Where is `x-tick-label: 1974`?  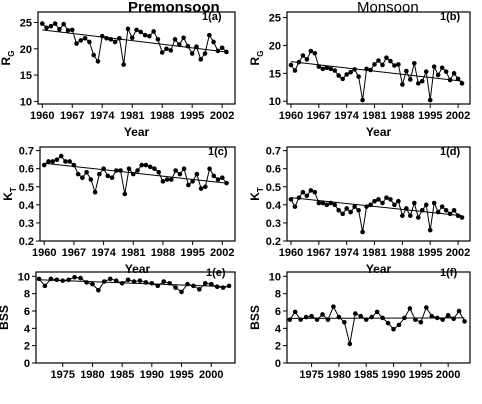 x-tick-label: 1974 is located at coordinates (346, 253).